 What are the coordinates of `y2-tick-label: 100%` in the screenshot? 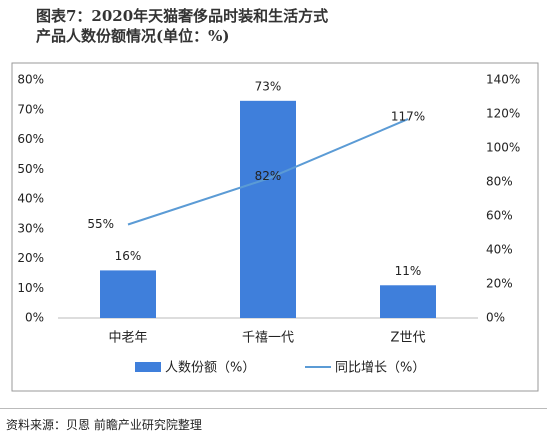 It's located at (503, 148).